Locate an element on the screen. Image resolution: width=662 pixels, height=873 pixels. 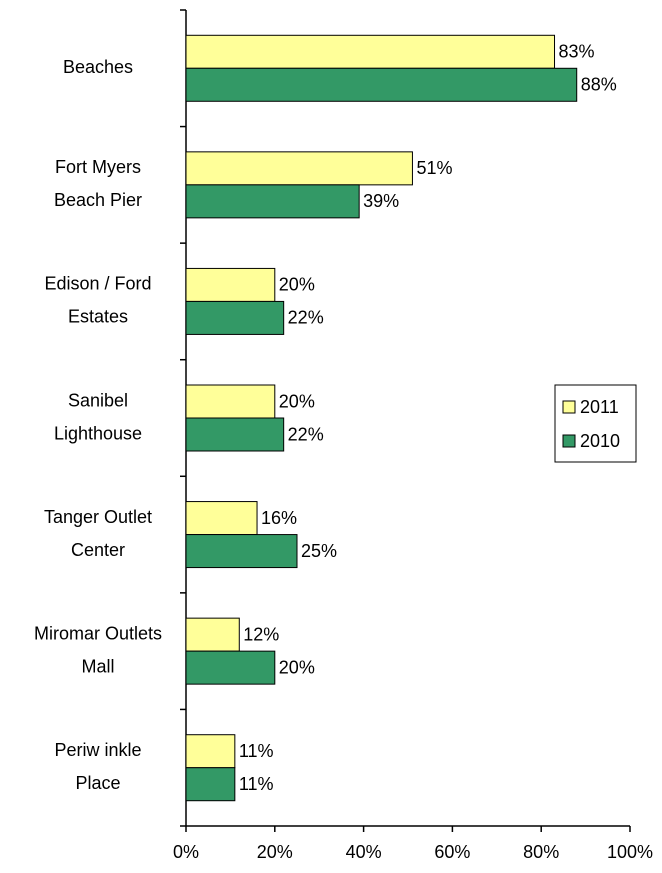
y-tick-label: Mall is located at coordinates (97, 666).